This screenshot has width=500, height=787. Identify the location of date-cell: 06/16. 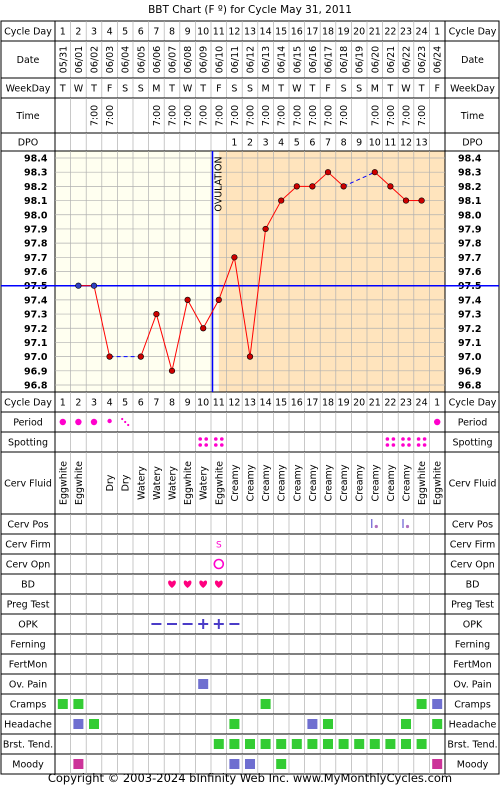
(313, 59).